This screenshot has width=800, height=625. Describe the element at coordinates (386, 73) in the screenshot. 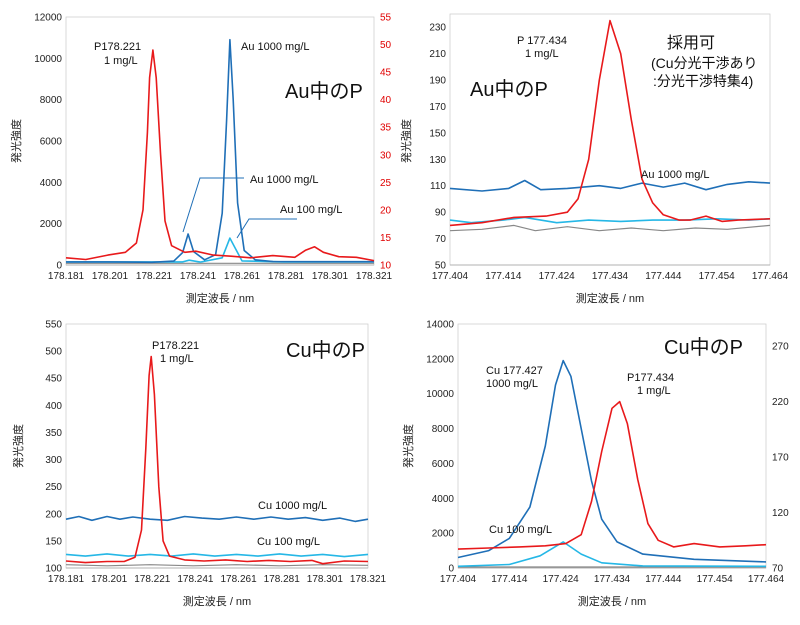

I see `y2-tick-label: 45` at that location.